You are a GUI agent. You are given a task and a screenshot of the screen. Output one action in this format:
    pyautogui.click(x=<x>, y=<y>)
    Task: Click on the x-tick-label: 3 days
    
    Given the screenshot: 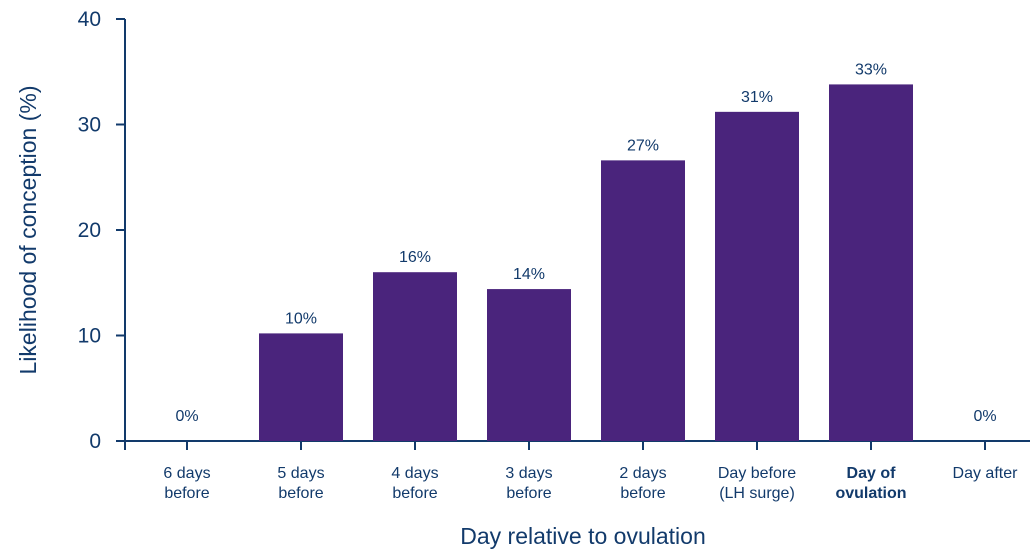 What is the action you would take?
    pyautogui.click(x=528, y=473)
    